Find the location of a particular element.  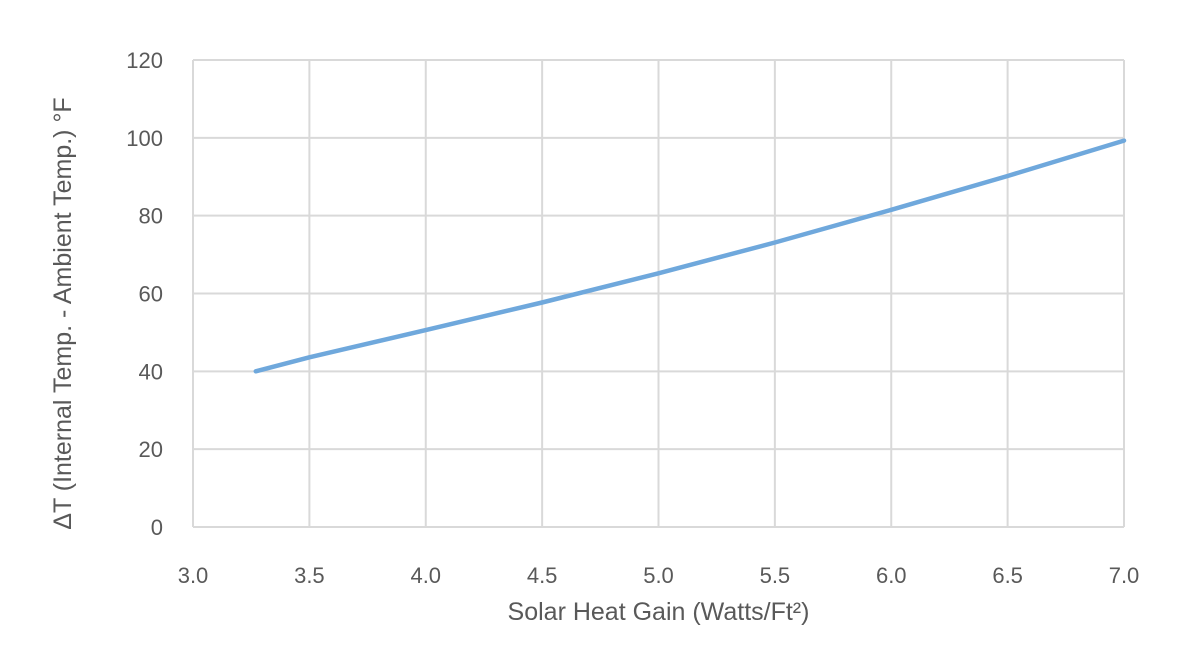

y-tick-label: 100 is located at coordinates (144, 138).